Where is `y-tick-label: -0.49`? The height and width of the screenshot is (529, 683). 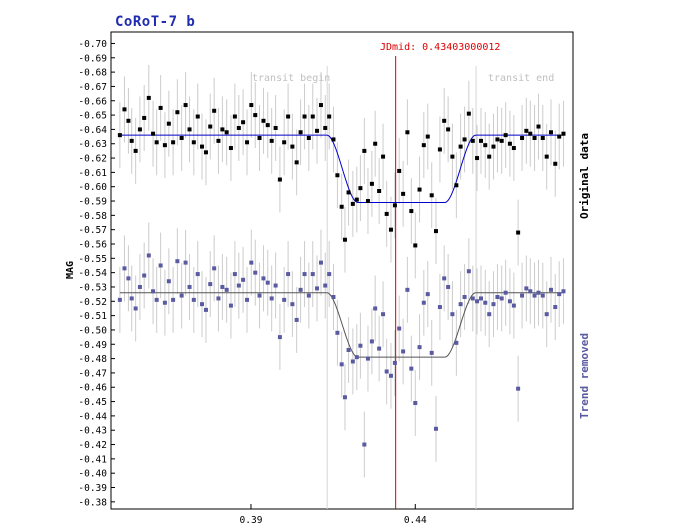
y-tick-label: -0.49 is located at coordinates (92, 345).